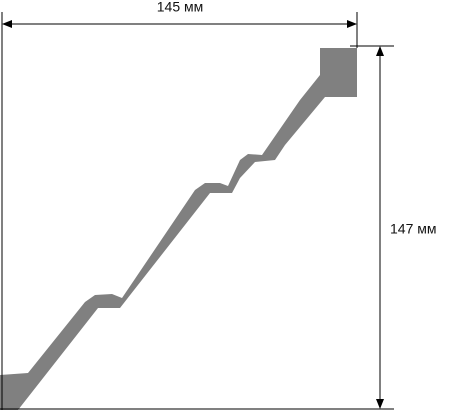  Describe the element at coordinates (180, 7) in the screenshot. I see `width-label: 145 мм` at that location.